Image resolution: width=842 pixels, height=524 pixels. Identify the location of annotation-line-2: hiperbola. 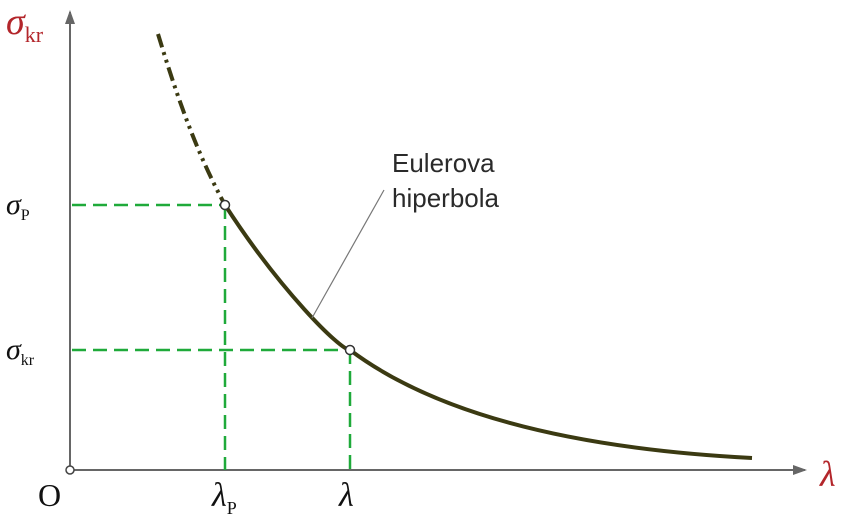
(446, 198).